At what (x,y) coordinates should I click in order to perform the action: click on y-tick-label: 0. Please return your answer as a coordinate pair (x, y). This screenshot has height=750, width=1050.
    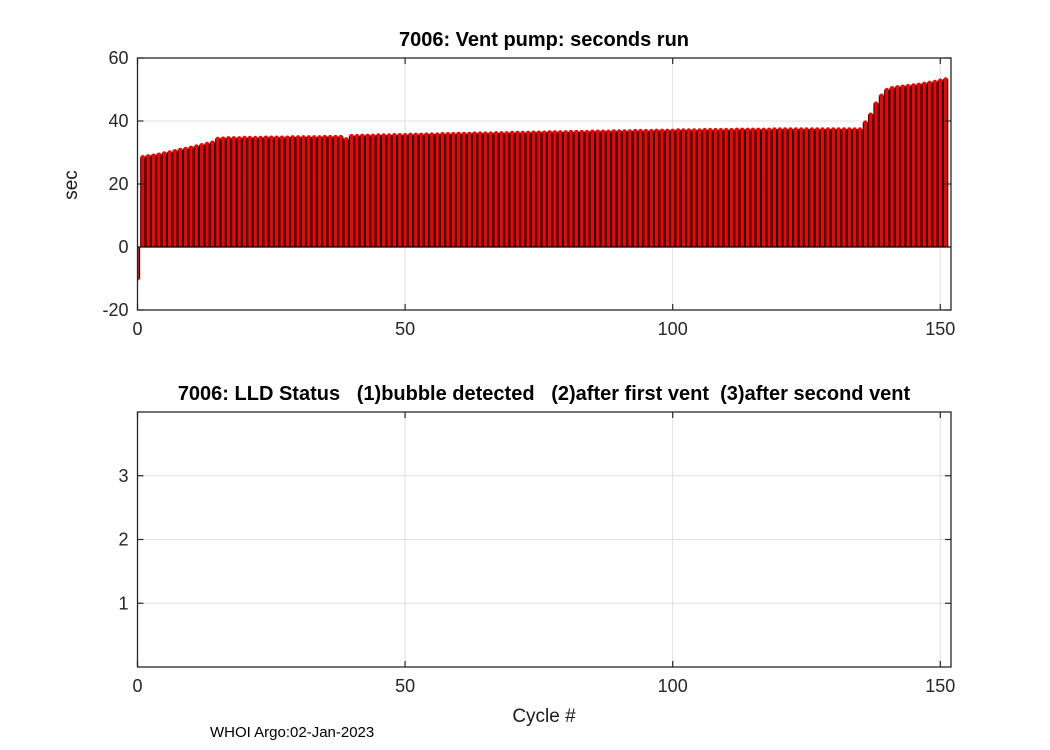
    Looking at the image, I should click on (123, 247).